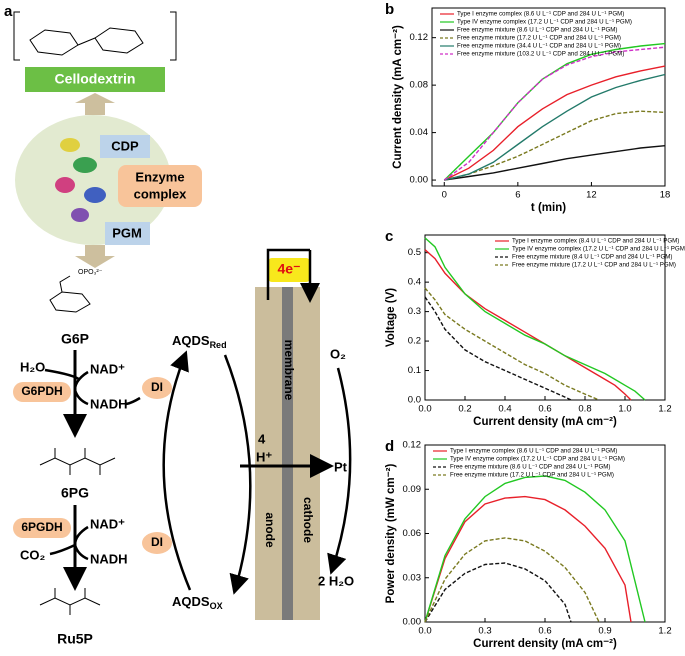 This screenshot has height=656, width=685. I want to click on electron-box, so click(289, 270).